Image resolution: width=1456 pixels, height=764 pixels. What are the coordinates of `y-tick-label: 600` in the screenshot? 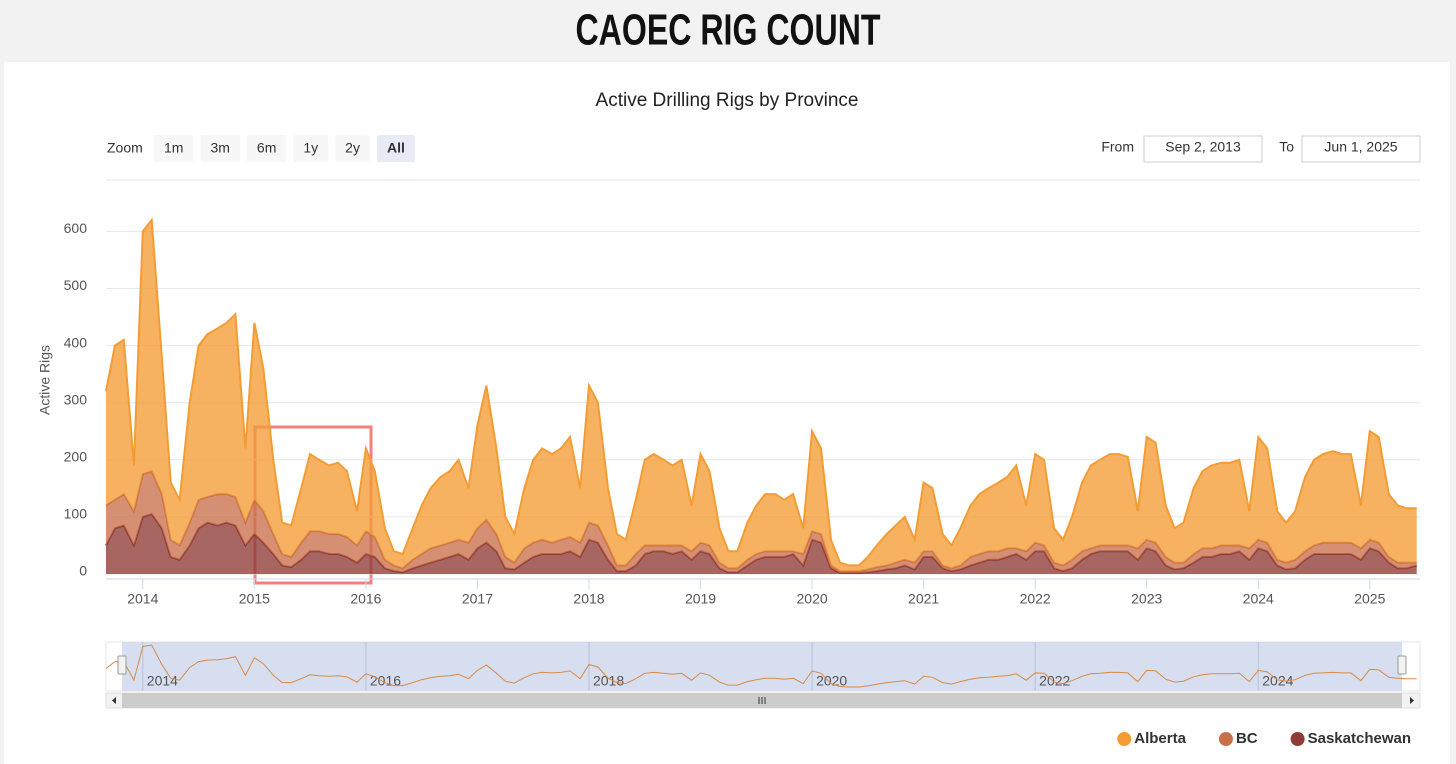 It's located at (76, 228).